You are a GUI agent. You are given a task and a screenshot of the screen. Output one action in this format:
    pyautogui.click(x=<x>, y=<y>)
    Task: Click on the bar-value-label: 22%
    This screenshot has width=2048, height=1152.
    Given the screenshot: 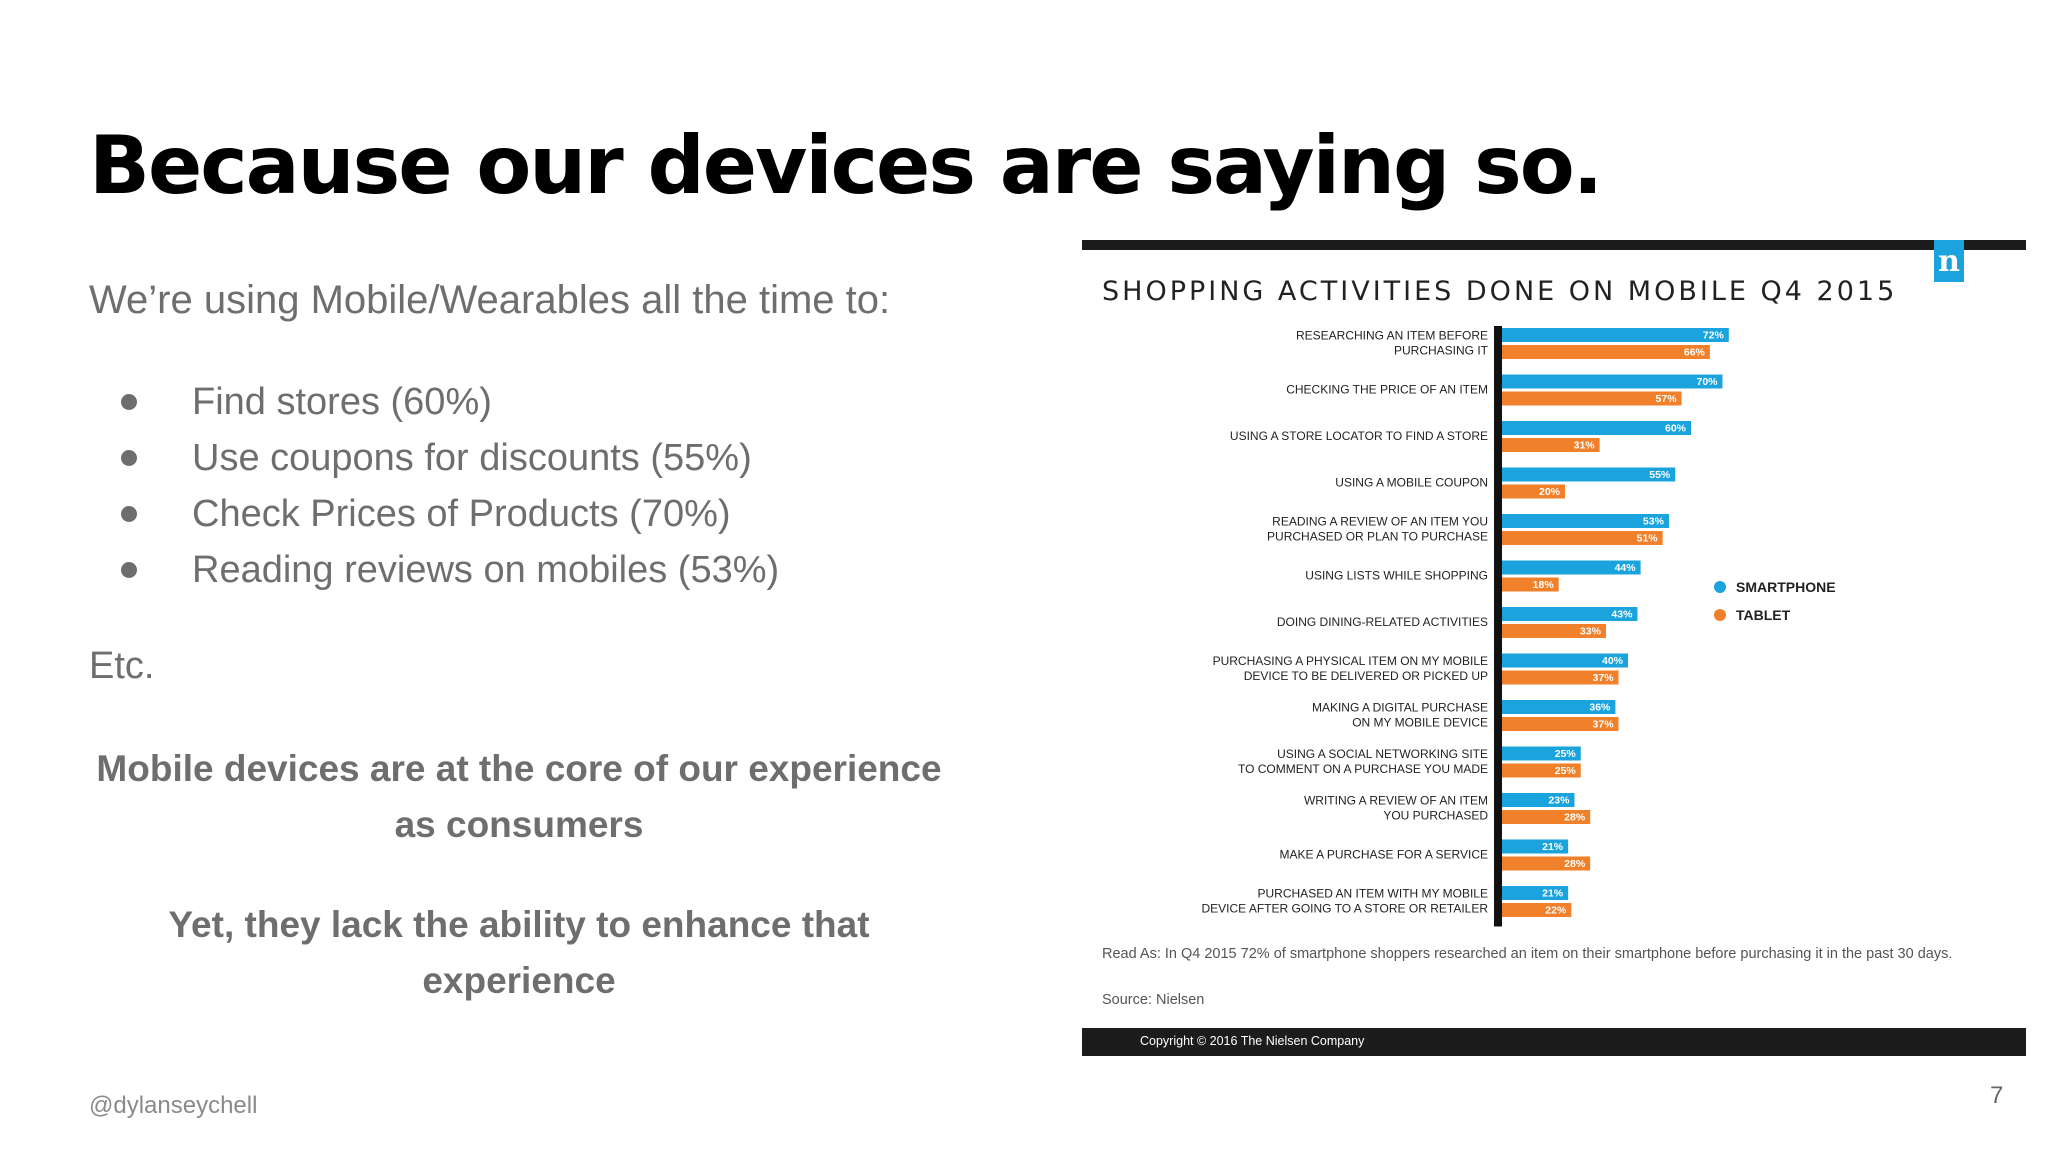 What is the action you would take?
    pyautogui.click(x=1556, y=911)
    